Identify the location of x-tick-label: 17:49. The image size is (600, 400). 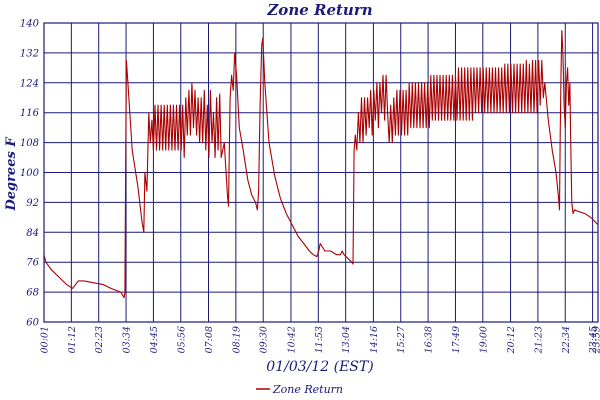
(456, 339).